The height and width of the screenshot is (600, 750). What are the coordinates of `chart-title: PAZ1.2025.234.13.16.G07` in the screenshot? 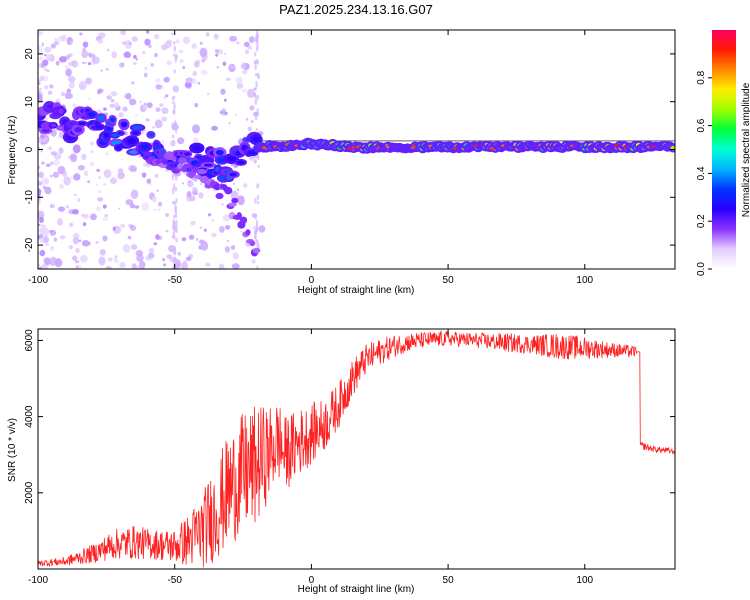 It's located at (356, 9).